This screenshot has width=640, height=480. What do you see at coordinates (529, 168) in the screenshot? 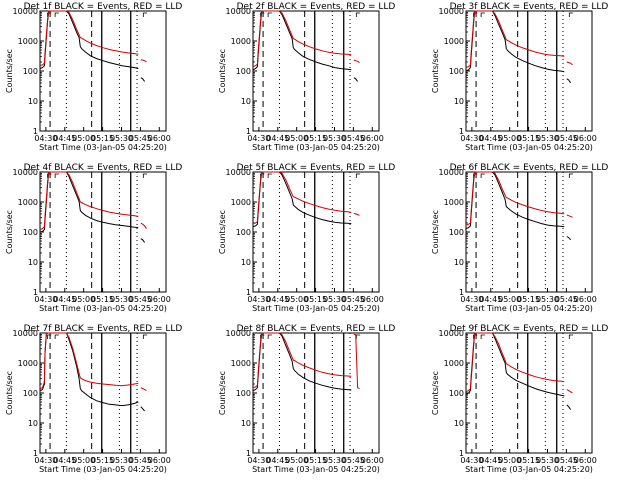
I see `panel-title: Det 6f BLACK = Events, RED = LLD` at bounding box center [529, 168].